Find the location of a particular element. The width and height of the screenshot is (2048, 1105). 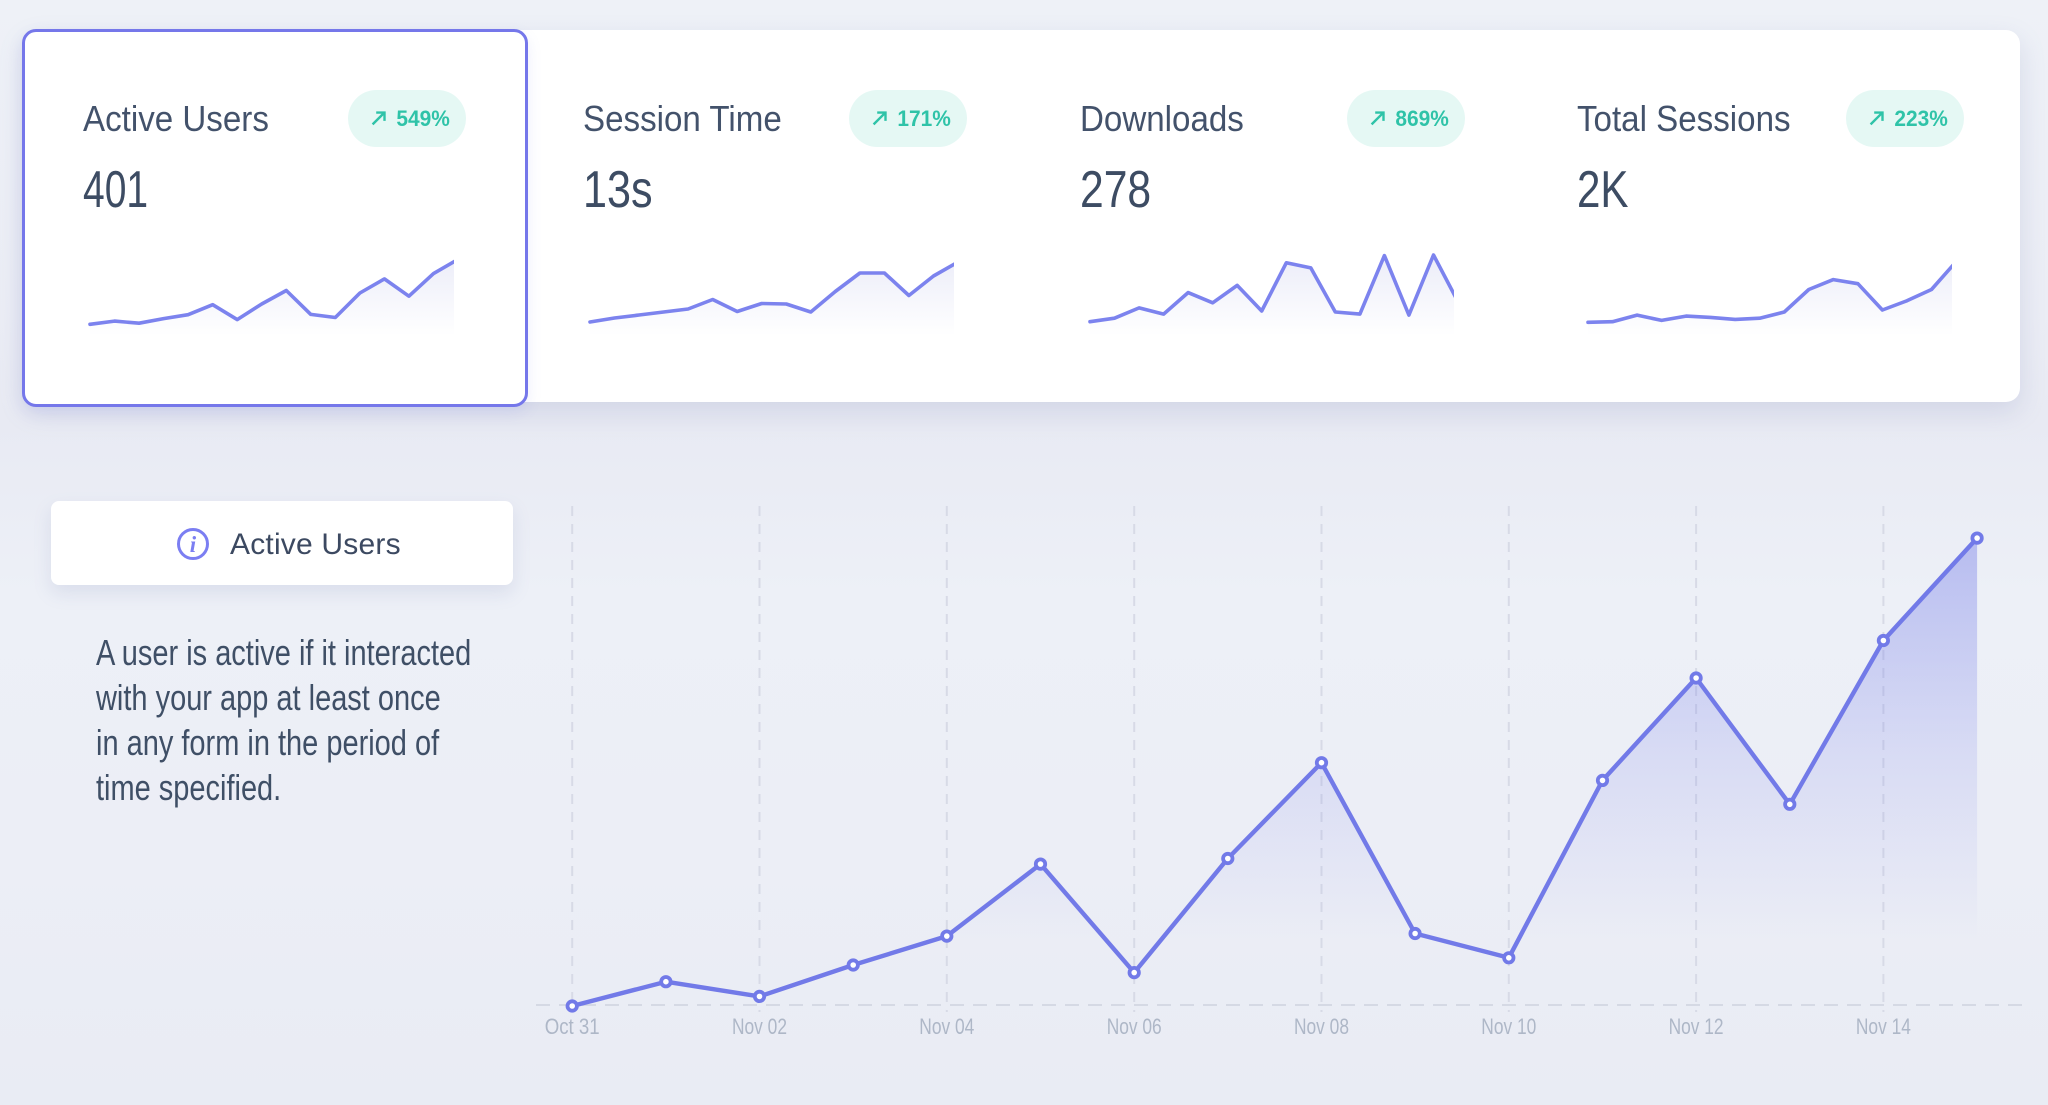

svg-text: Nov 14 is located at coordinates (1883, 1026).